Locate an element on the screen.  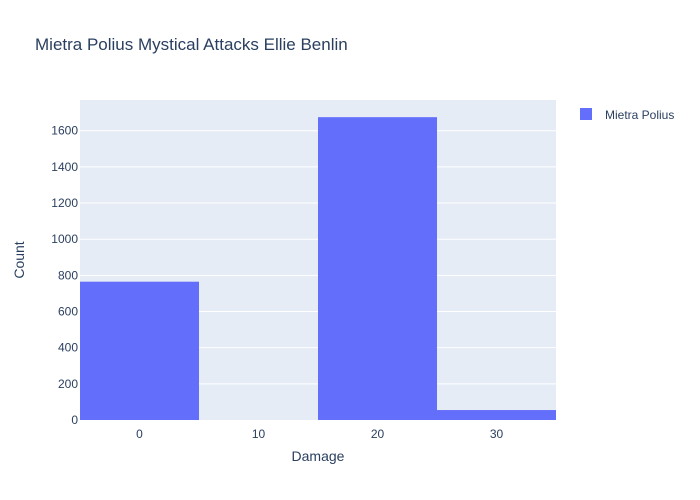
y-tick-label: 0 is located at coordinates (74, 420).